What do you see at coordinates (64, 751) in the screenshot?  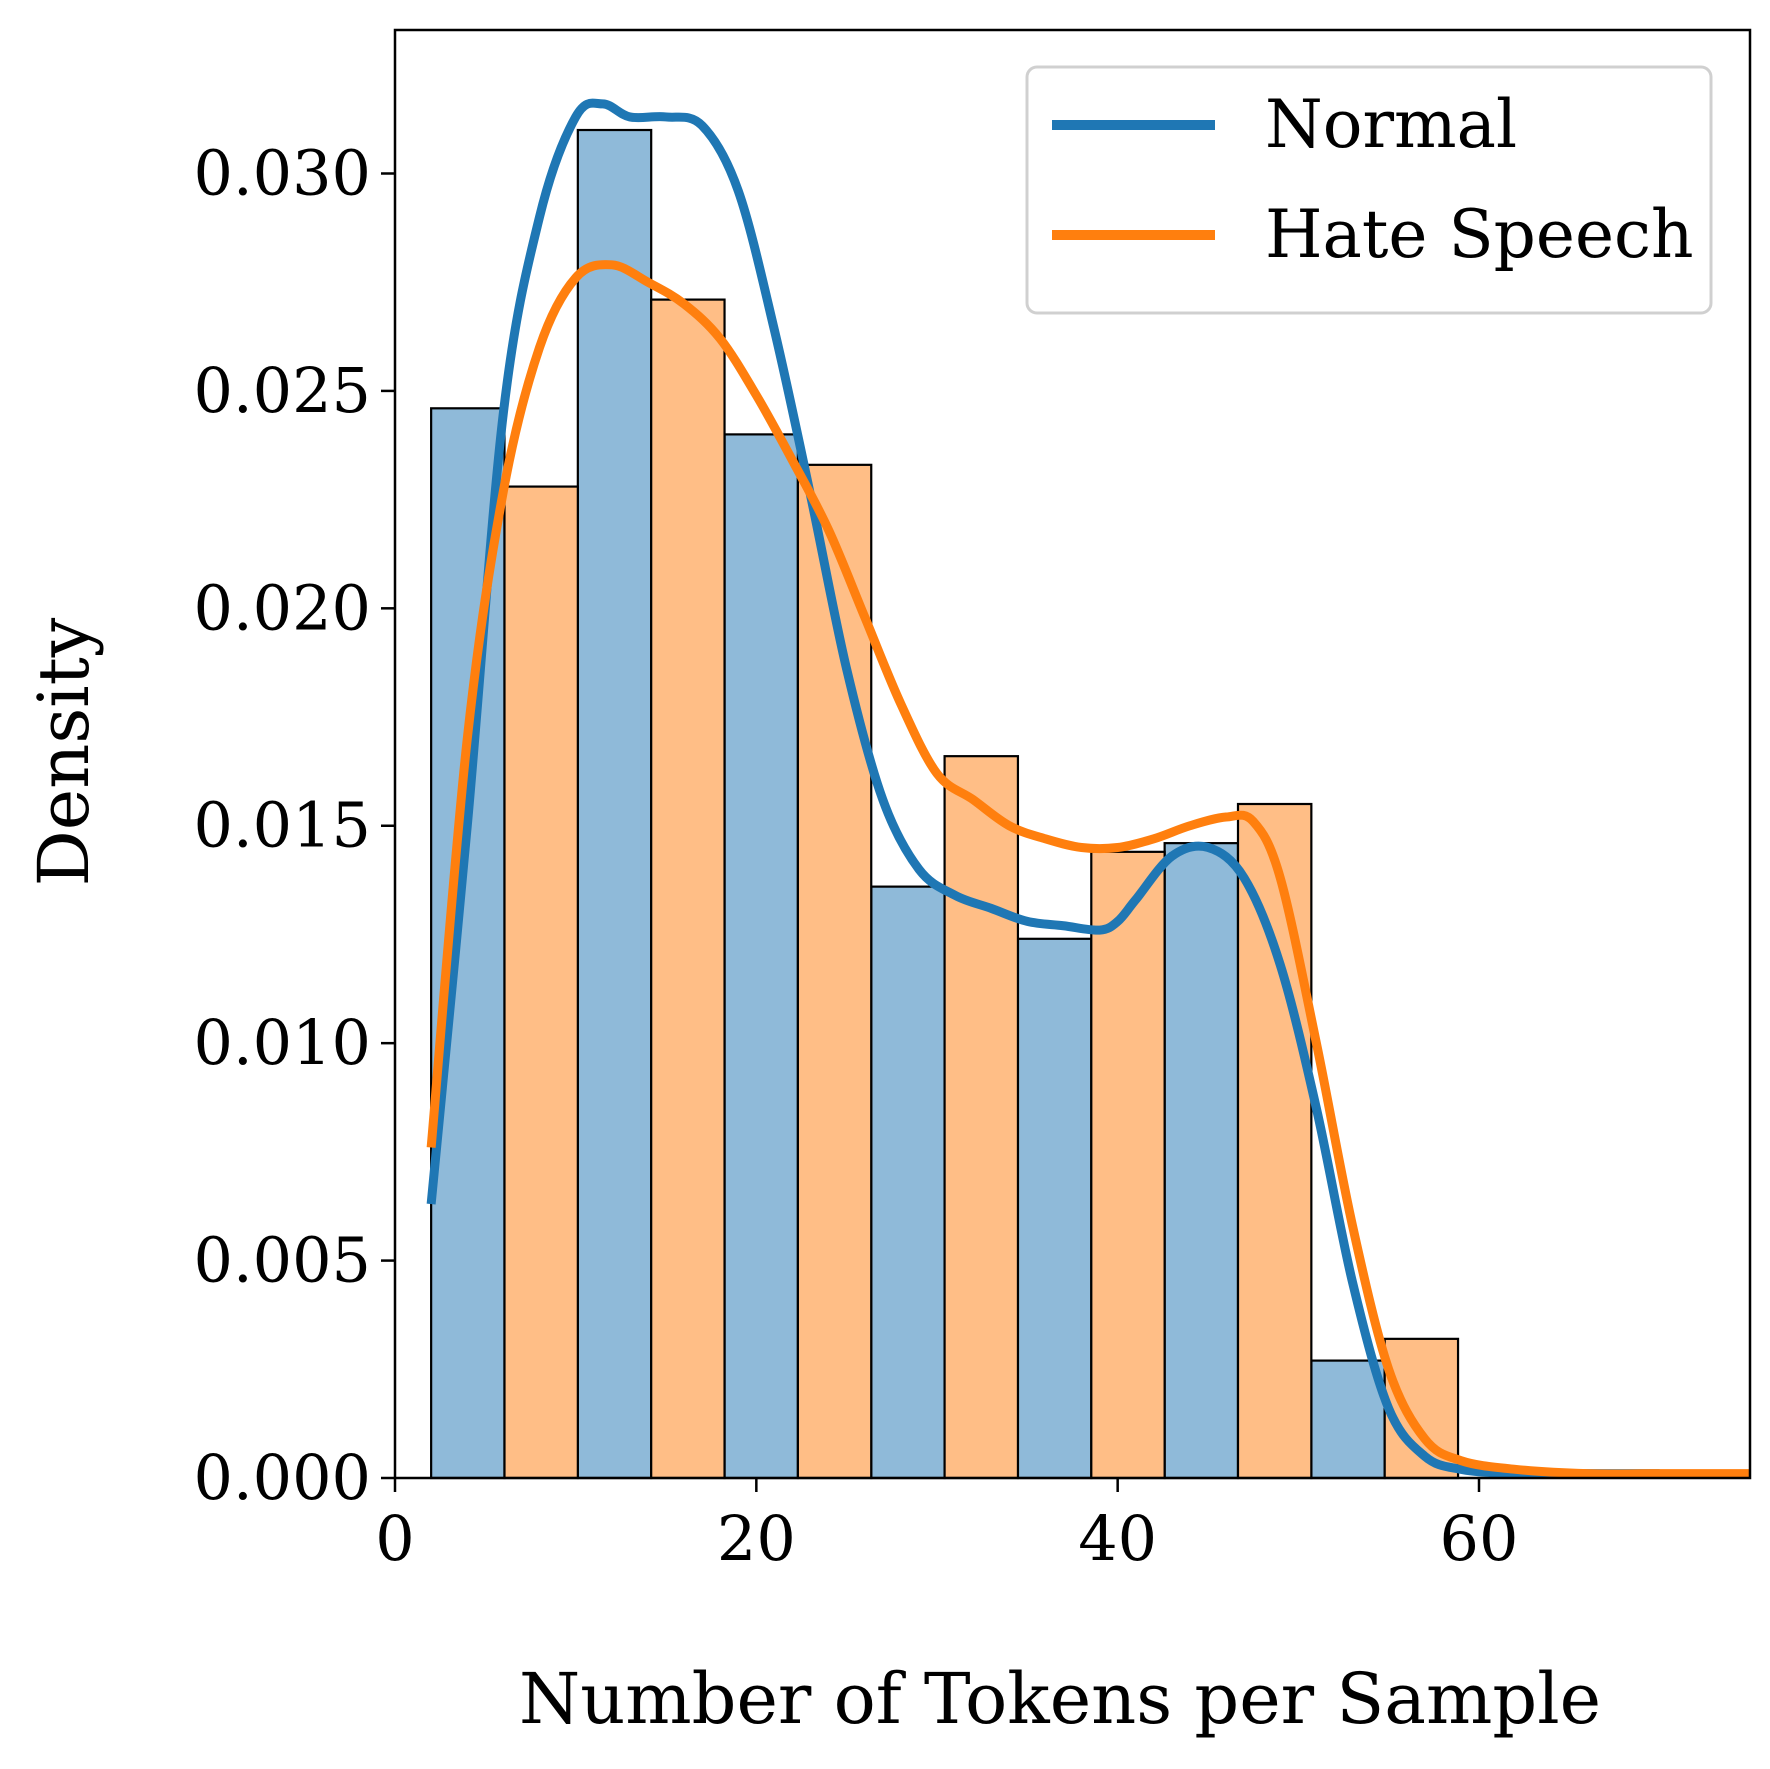 I see `y-axis-title: Density` at bounding box center [64, 751].